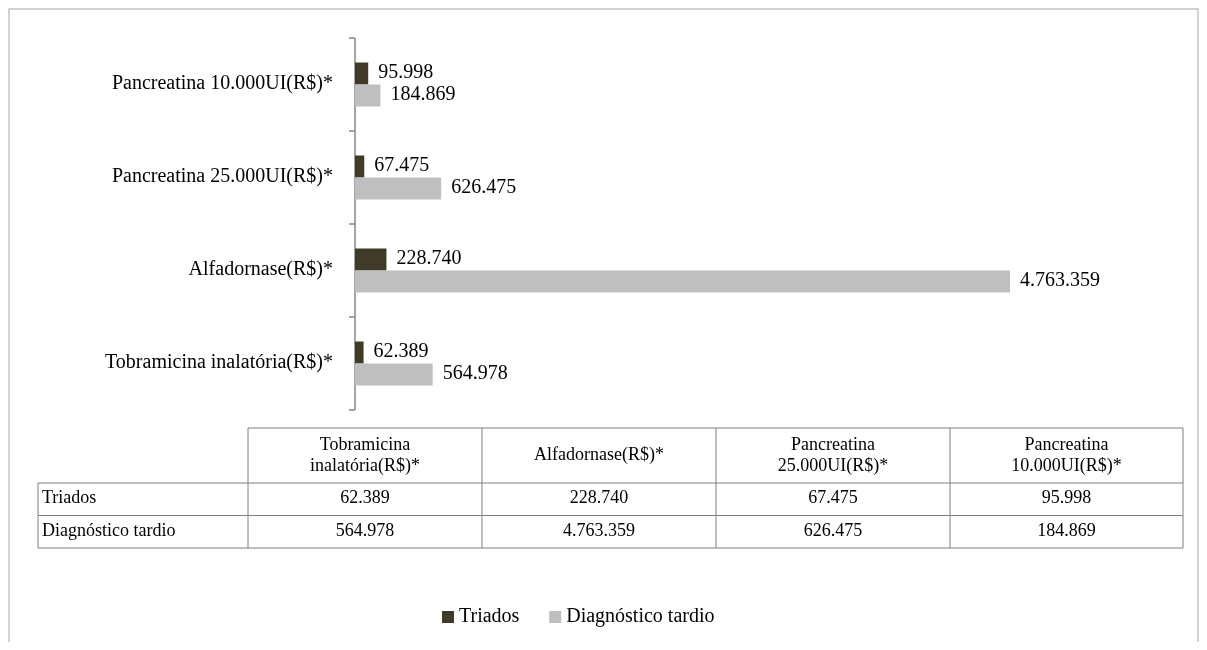  Describe the element at coordinates (222, 83) in the screenshot. I see `y-tick-label: Pancreatina 10.000UI(R$)*` at that location.